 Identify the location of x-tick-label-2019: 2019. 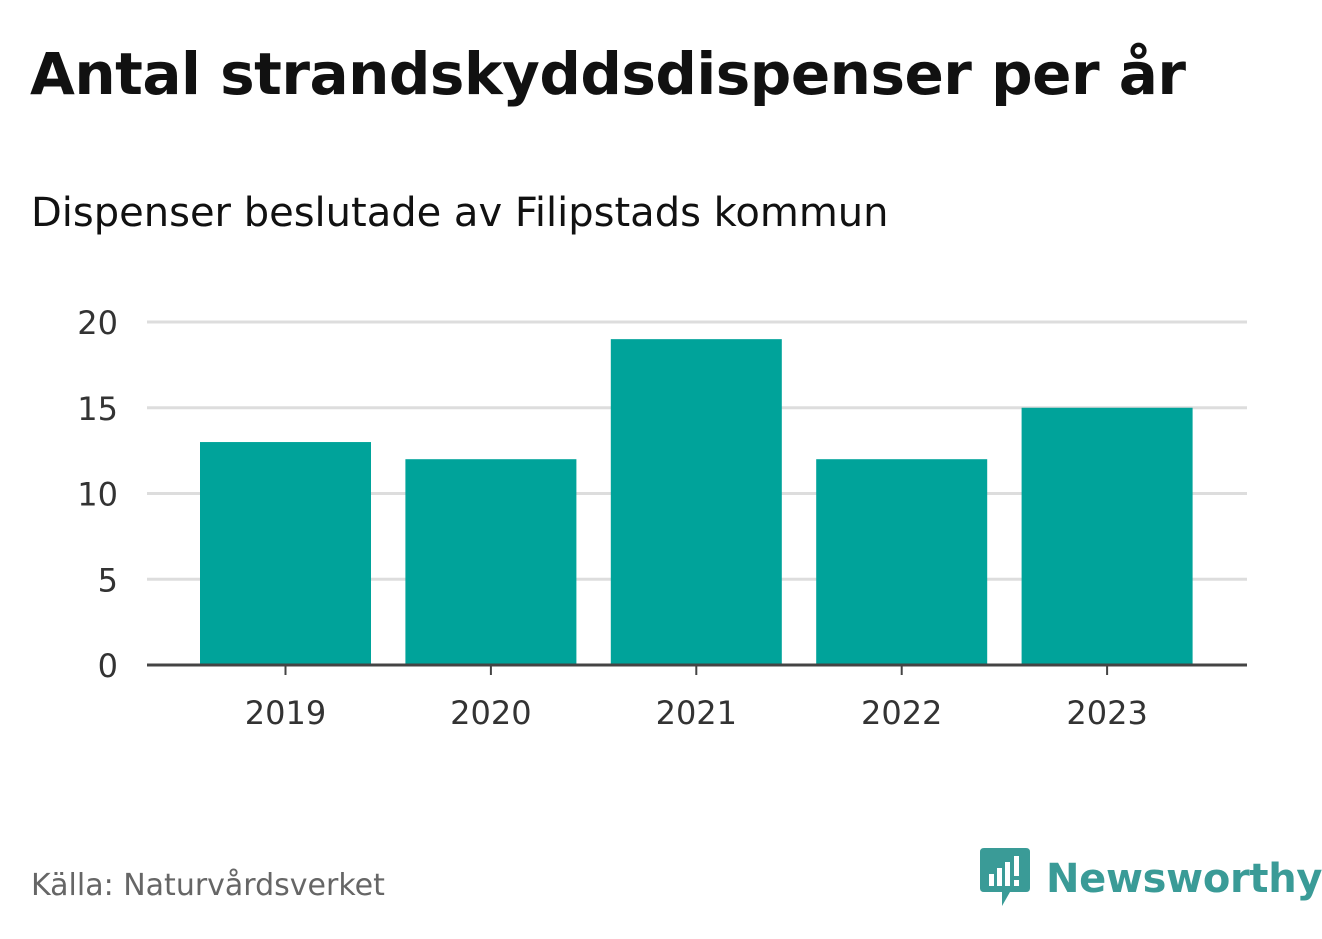
(285, 713).